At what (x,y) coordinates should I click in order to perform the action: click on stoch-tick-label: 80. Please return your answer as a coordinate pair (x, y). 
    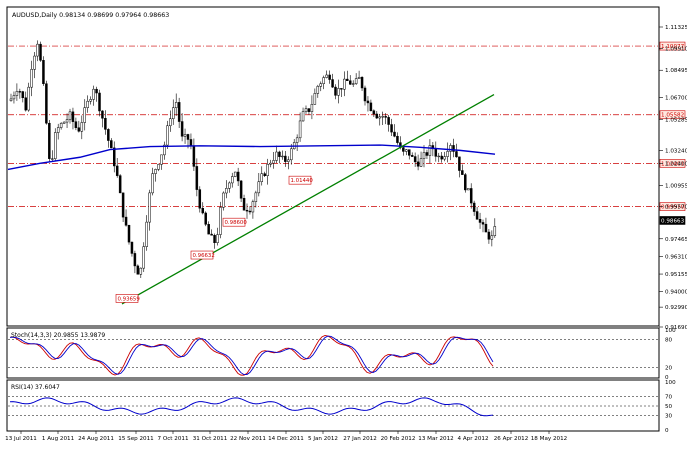
    Looking at the image, I should click on (669, 340).